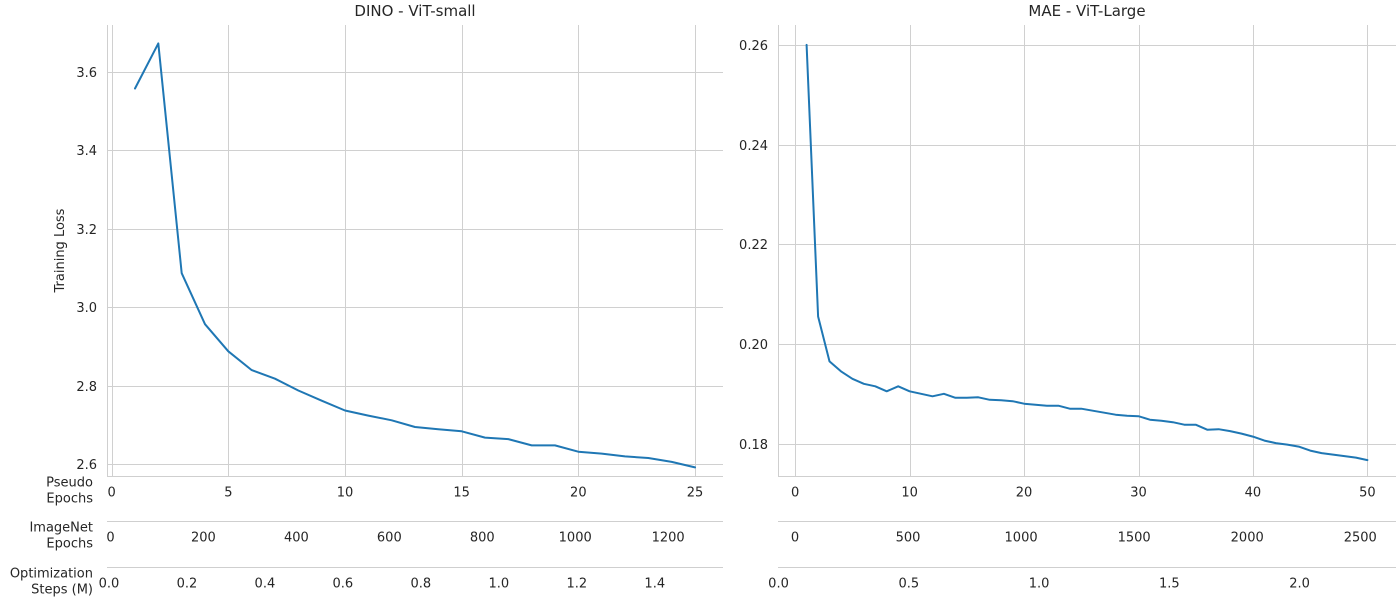 Image resolution: width=1400 pixels, height=600 pixels. I want to click on chart1-ytick-label-3: 3.2, so click(86, 230).